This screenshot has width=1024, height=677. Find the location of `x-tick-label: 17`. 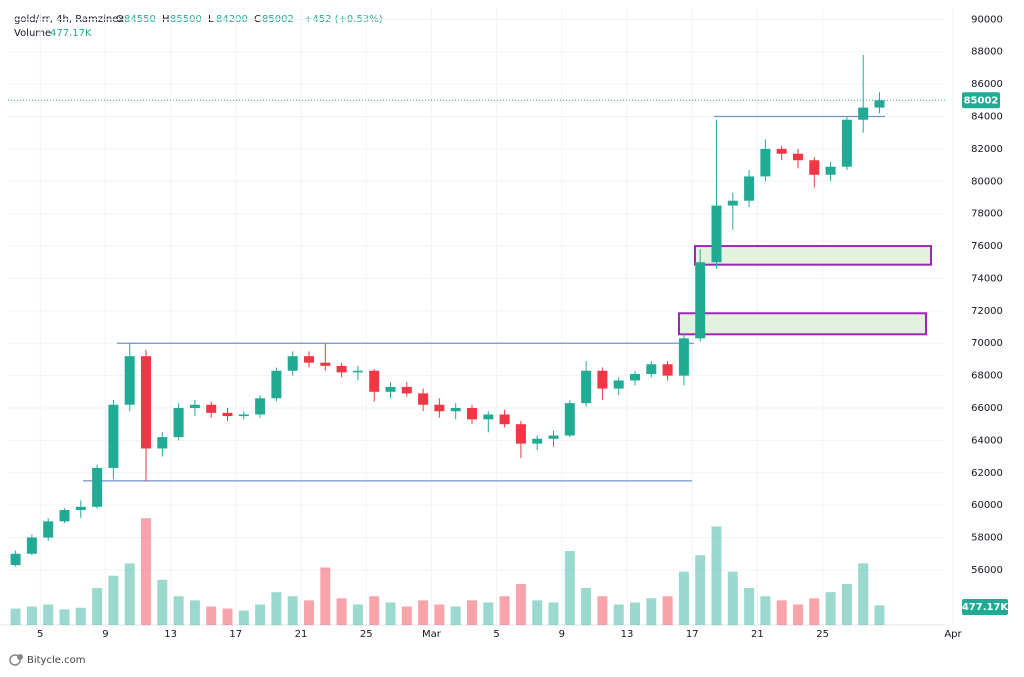

x-tick-label: 17 is located at coordinates (235, 634).